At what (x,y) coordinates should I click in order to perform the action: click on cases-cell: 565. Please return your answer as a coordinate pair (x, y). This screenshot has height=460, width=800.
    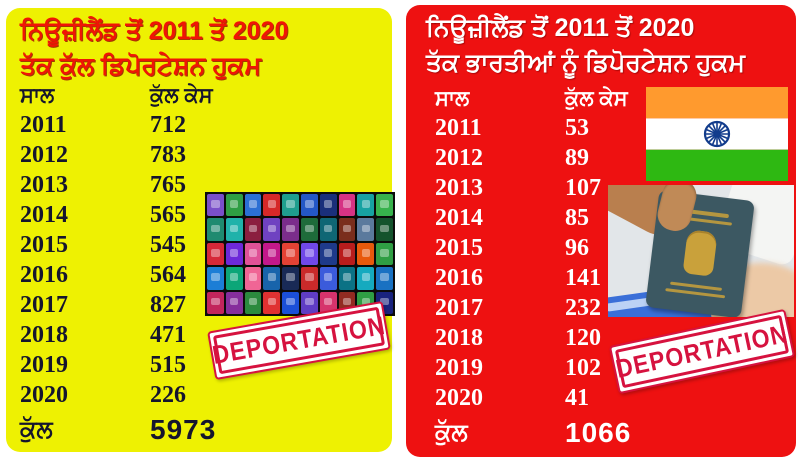
    Looking at the image, I should click on (168, 214).